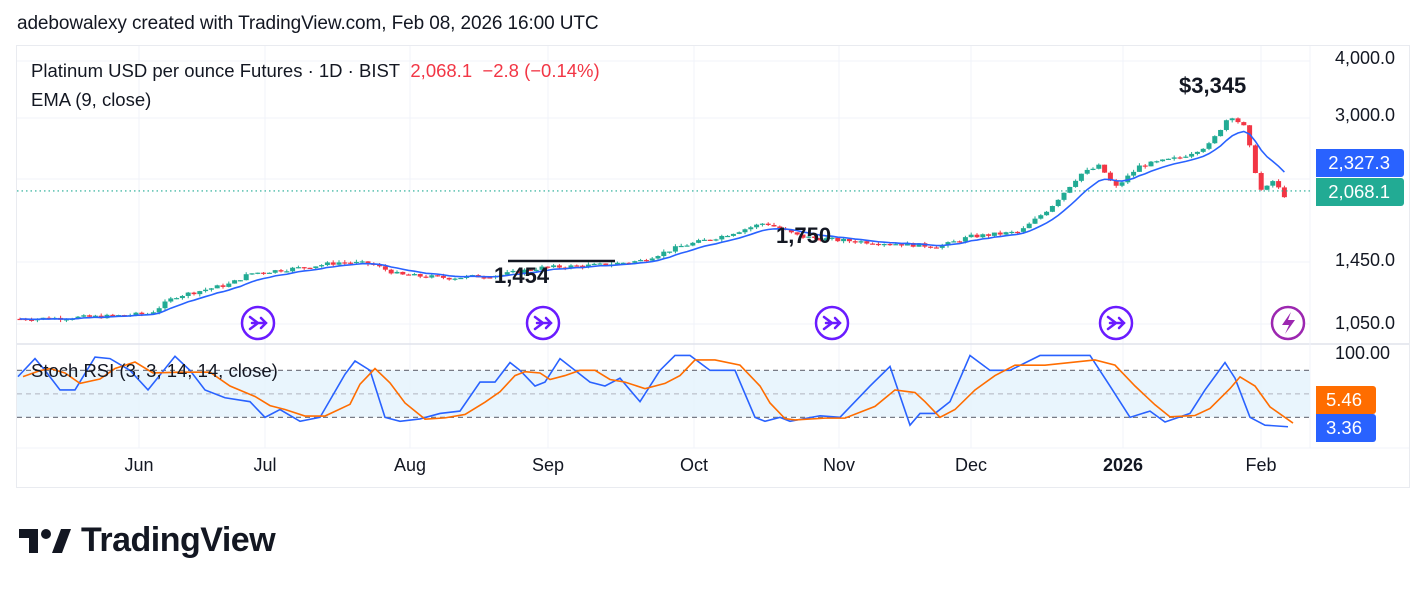 The width and height of the screenshot is (1427, 591). What do you see at coordinates (694, 465) in the screenshot?
I see `time-tick-oct: Oct` at bounding box center [694, 465].